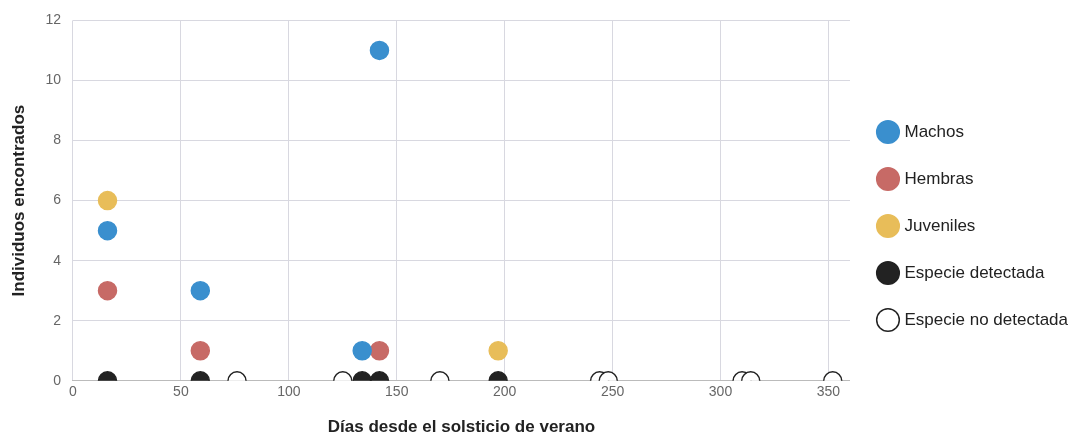  What do you see at coordinates (57, 259) in the screenshot?
I see `y-tick-label: 4` at bounding box center [57, 259].